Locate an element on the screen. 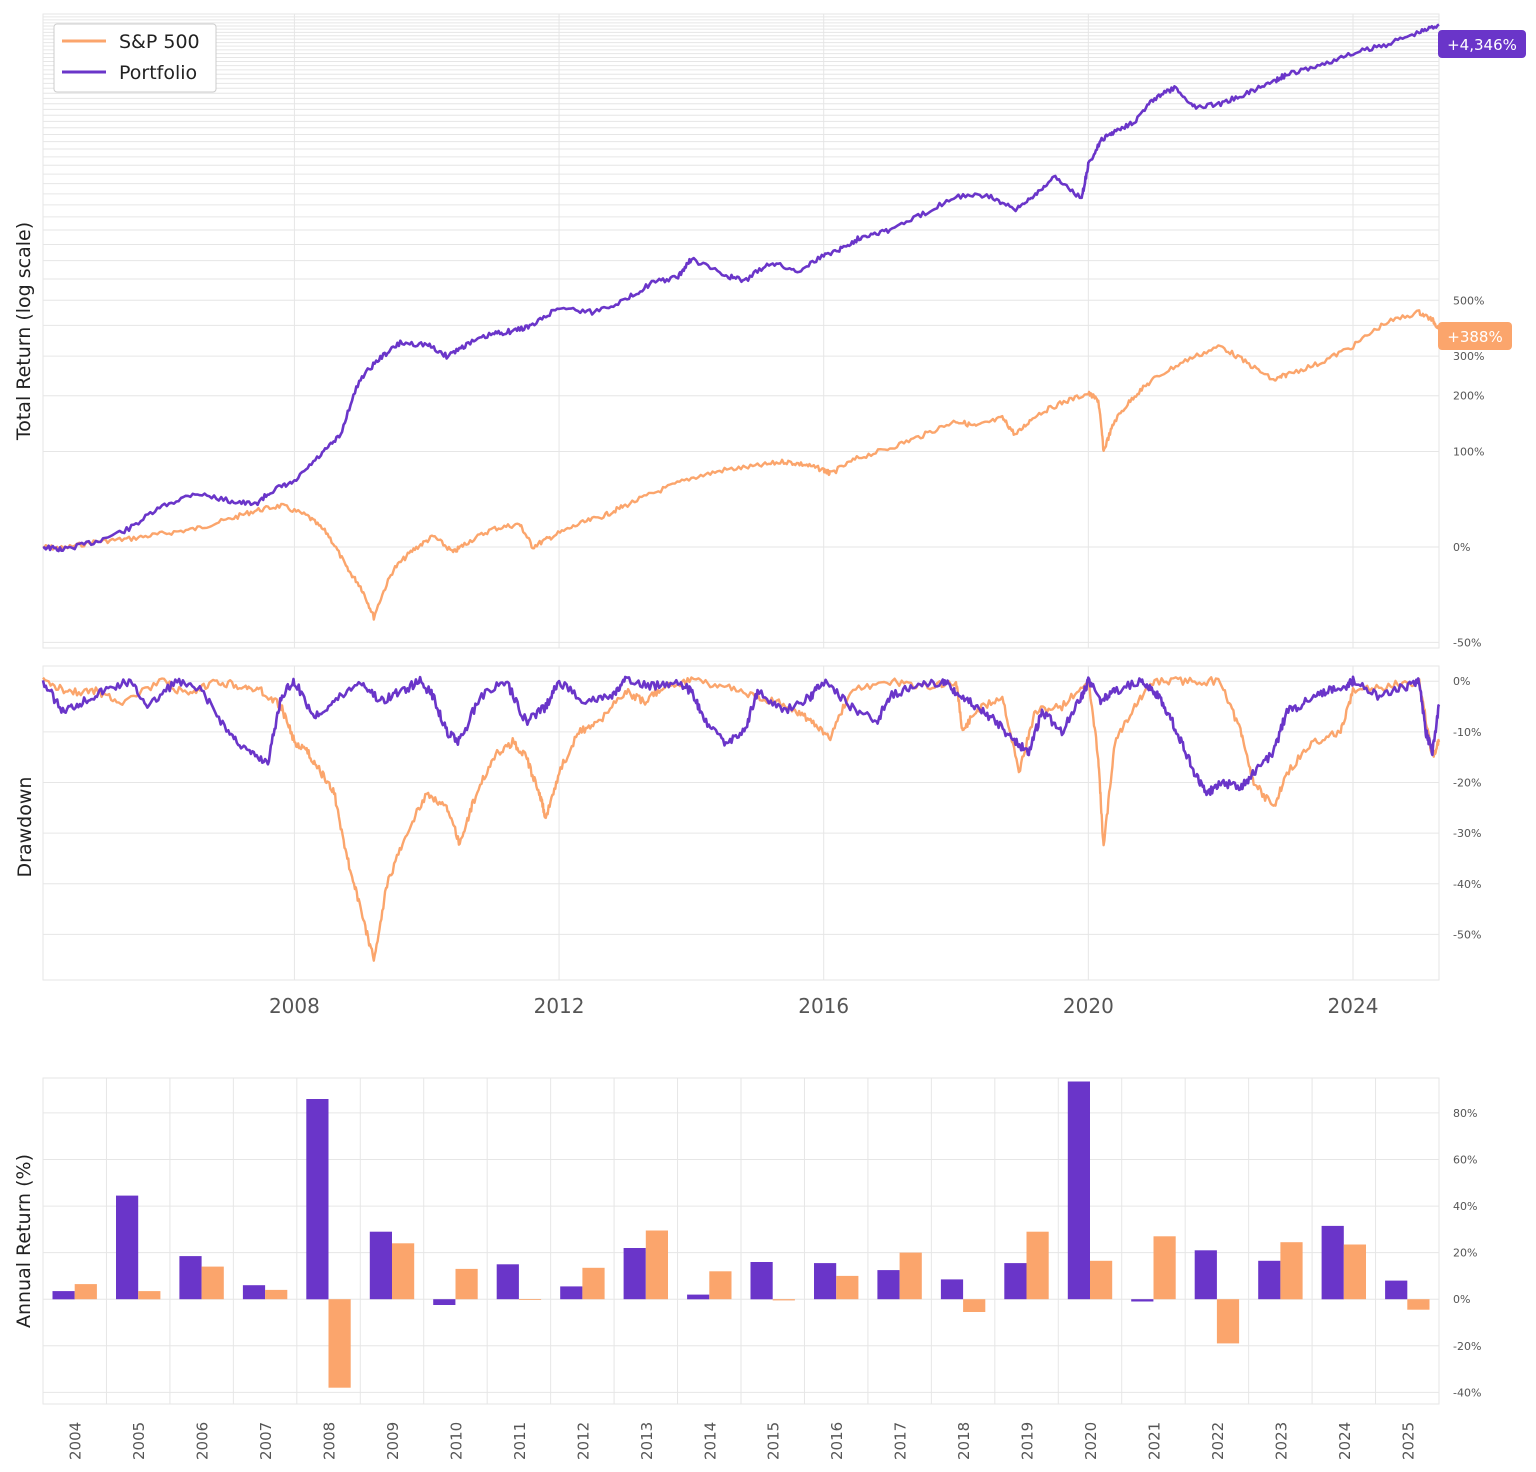 Image resolution: width=1536 pixels, height=1472 pixels. drawdown-y-tick-label: -10% is located at coordinates (1467, 732).